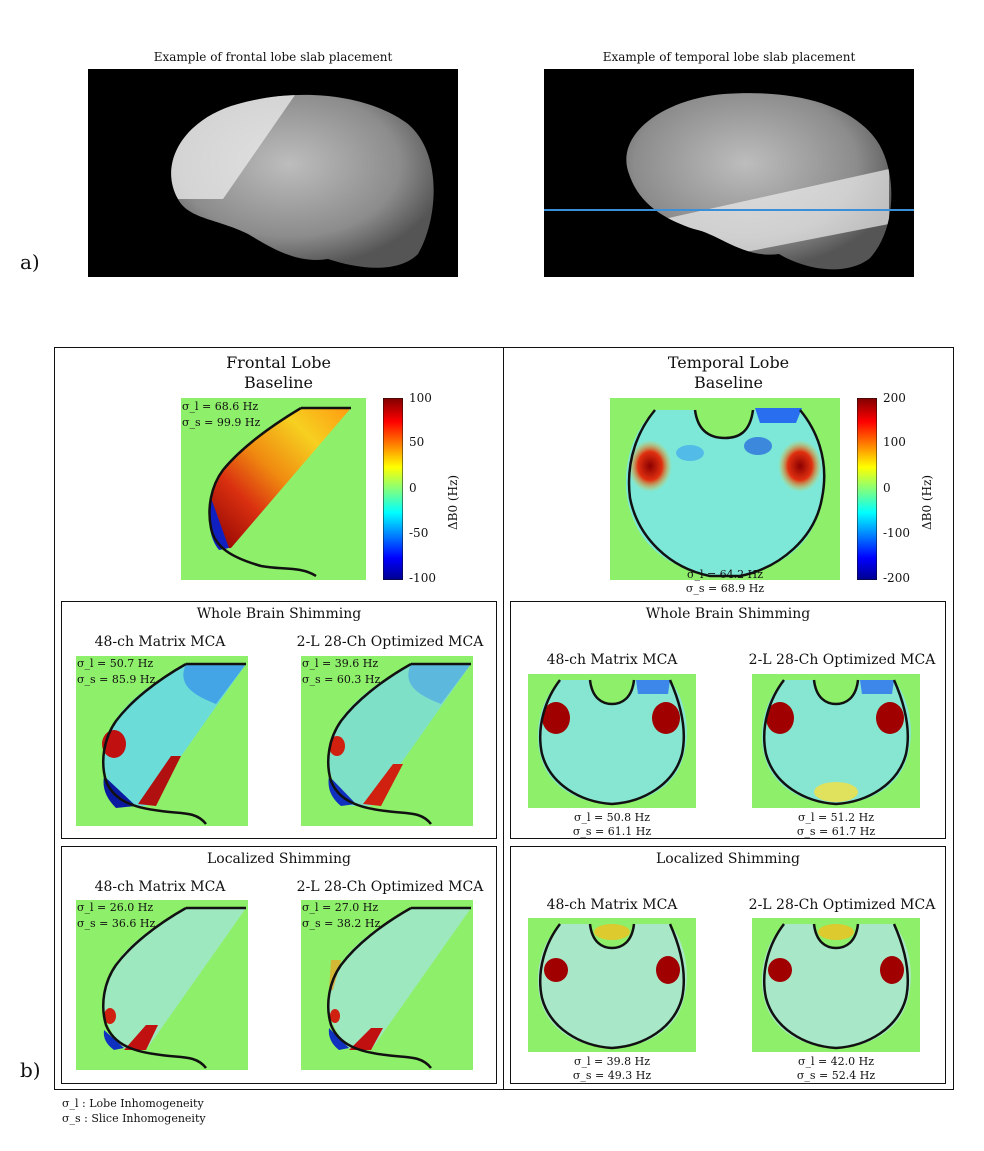  Describe the element at coordinates (728, 859) in the screenshot. I see `temporal-localized-title: Localized Shimming` at that location.